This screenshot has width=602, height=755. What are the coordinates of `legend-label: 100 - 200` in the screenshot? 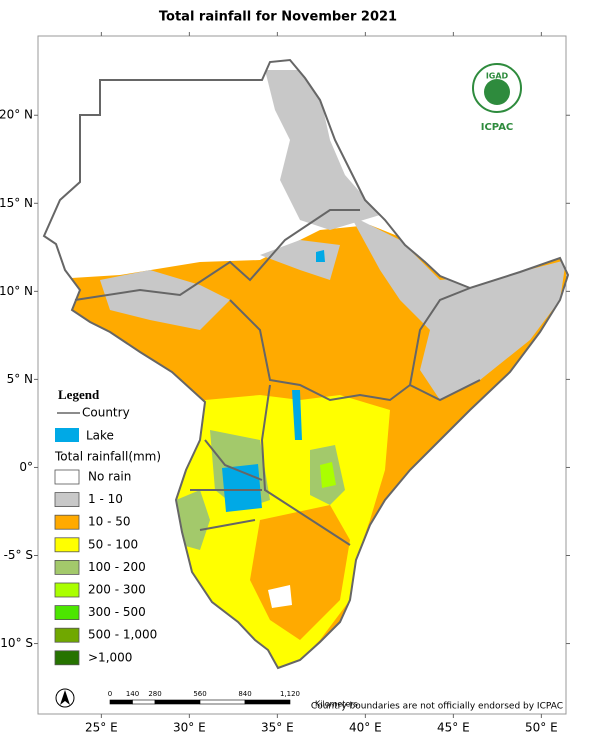 It's located at (117, 567).